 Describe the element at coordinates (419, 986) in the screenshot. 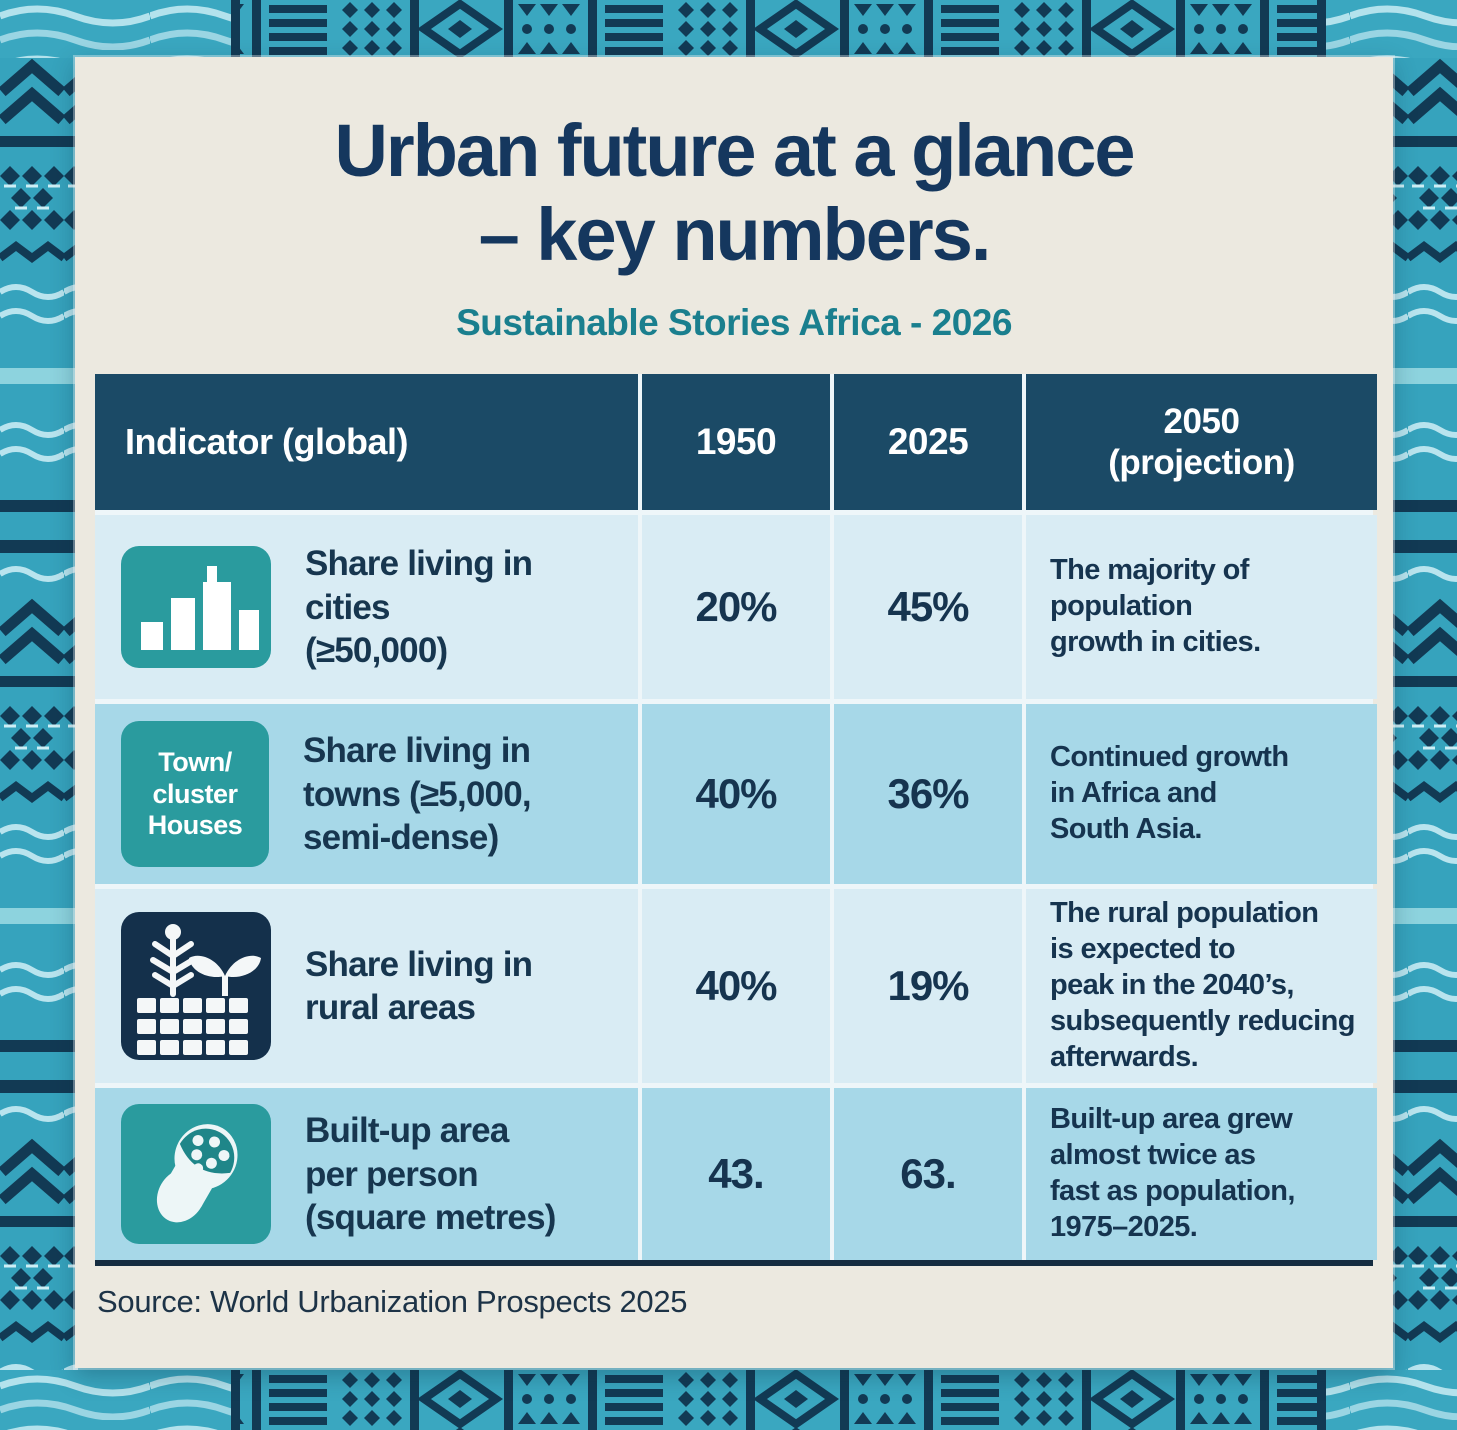

I see `indicator-label: Share living in rural areas` at that location.